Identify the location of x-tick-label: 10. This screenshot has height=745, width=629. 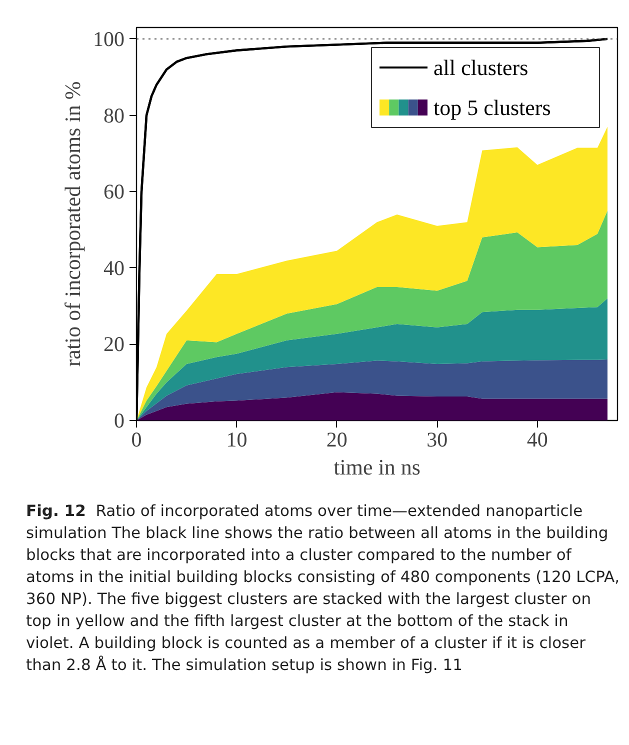
(237, 440).